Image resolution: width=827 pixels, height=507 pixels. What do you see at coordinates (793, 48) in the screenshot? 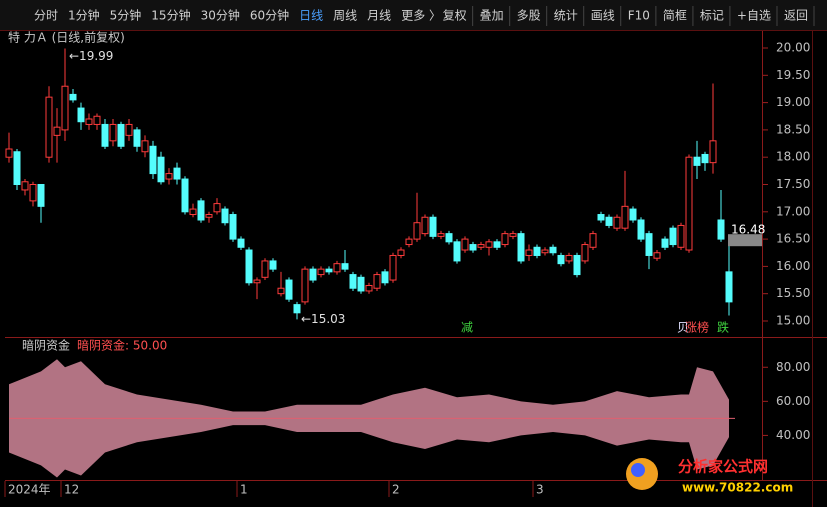
I see `y-tick-label: 20.00` at bounding box center [793, 48].